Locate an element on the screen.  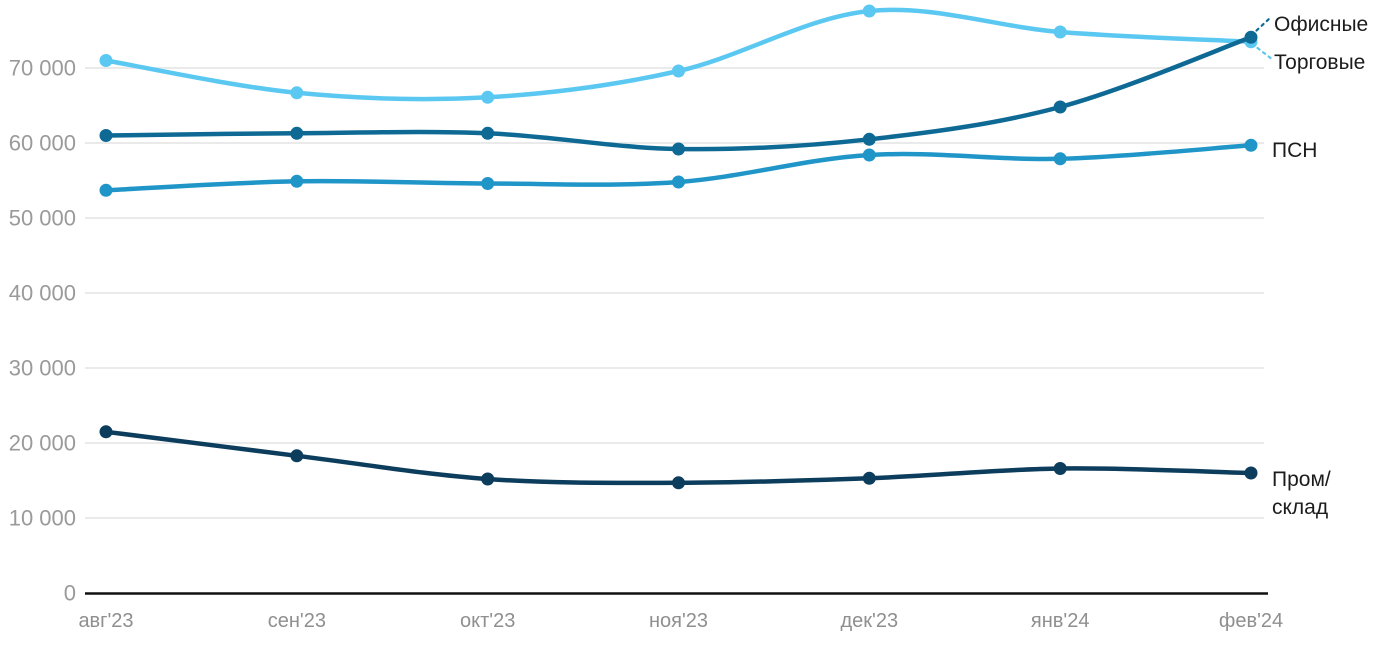
x-tick-label: дек'23 is located at coordinates (870, 621).